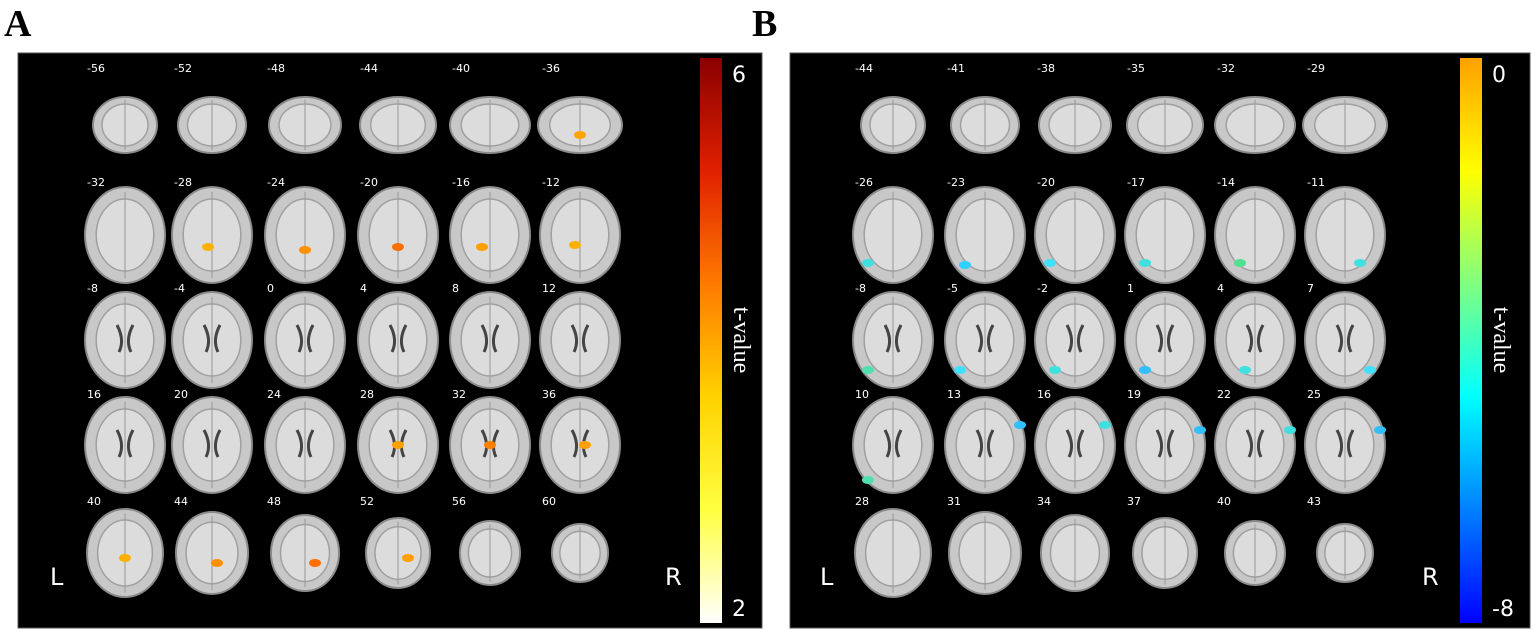 The image size is (1535, 634). I want to click on colorbar-title: t-value, so click(1501, 340).